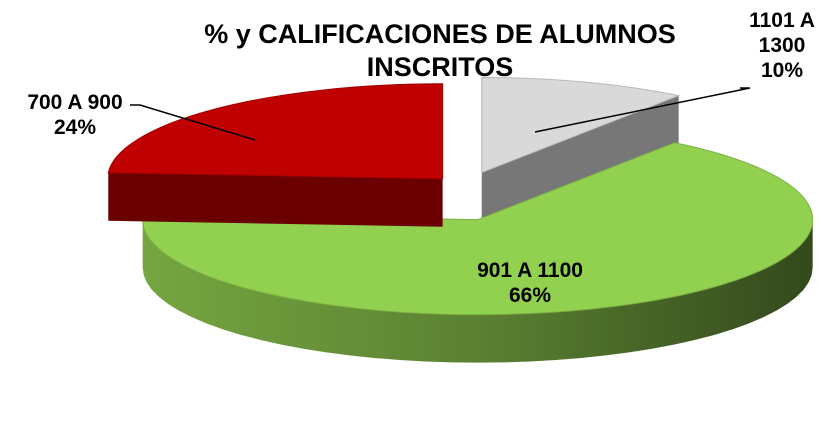 This screenshot has width=828, height=429. I want to click on data-label: 901 A 1100 66%, so click(530, 283).